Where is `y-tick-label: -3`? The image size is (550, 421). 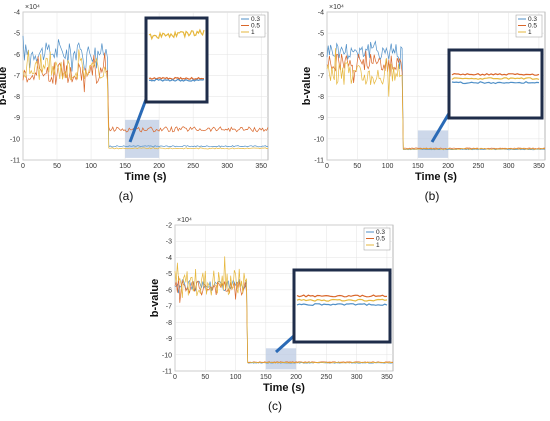 y-tick-label: -3 is located at coordinates (169, 242).